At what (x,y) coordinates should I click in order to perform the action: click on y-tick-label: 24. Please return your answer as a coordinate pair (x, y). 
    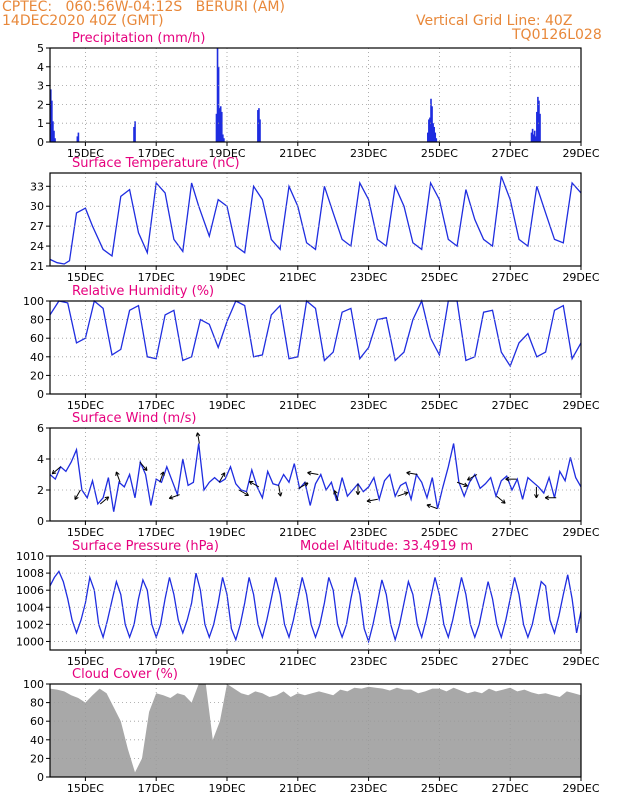
    Looking at the image, I should click on (37, 246).